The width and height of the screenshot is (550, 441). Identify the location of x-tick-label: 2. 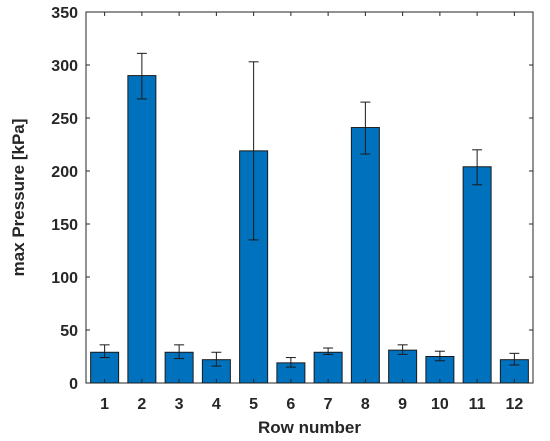
(141, 404).